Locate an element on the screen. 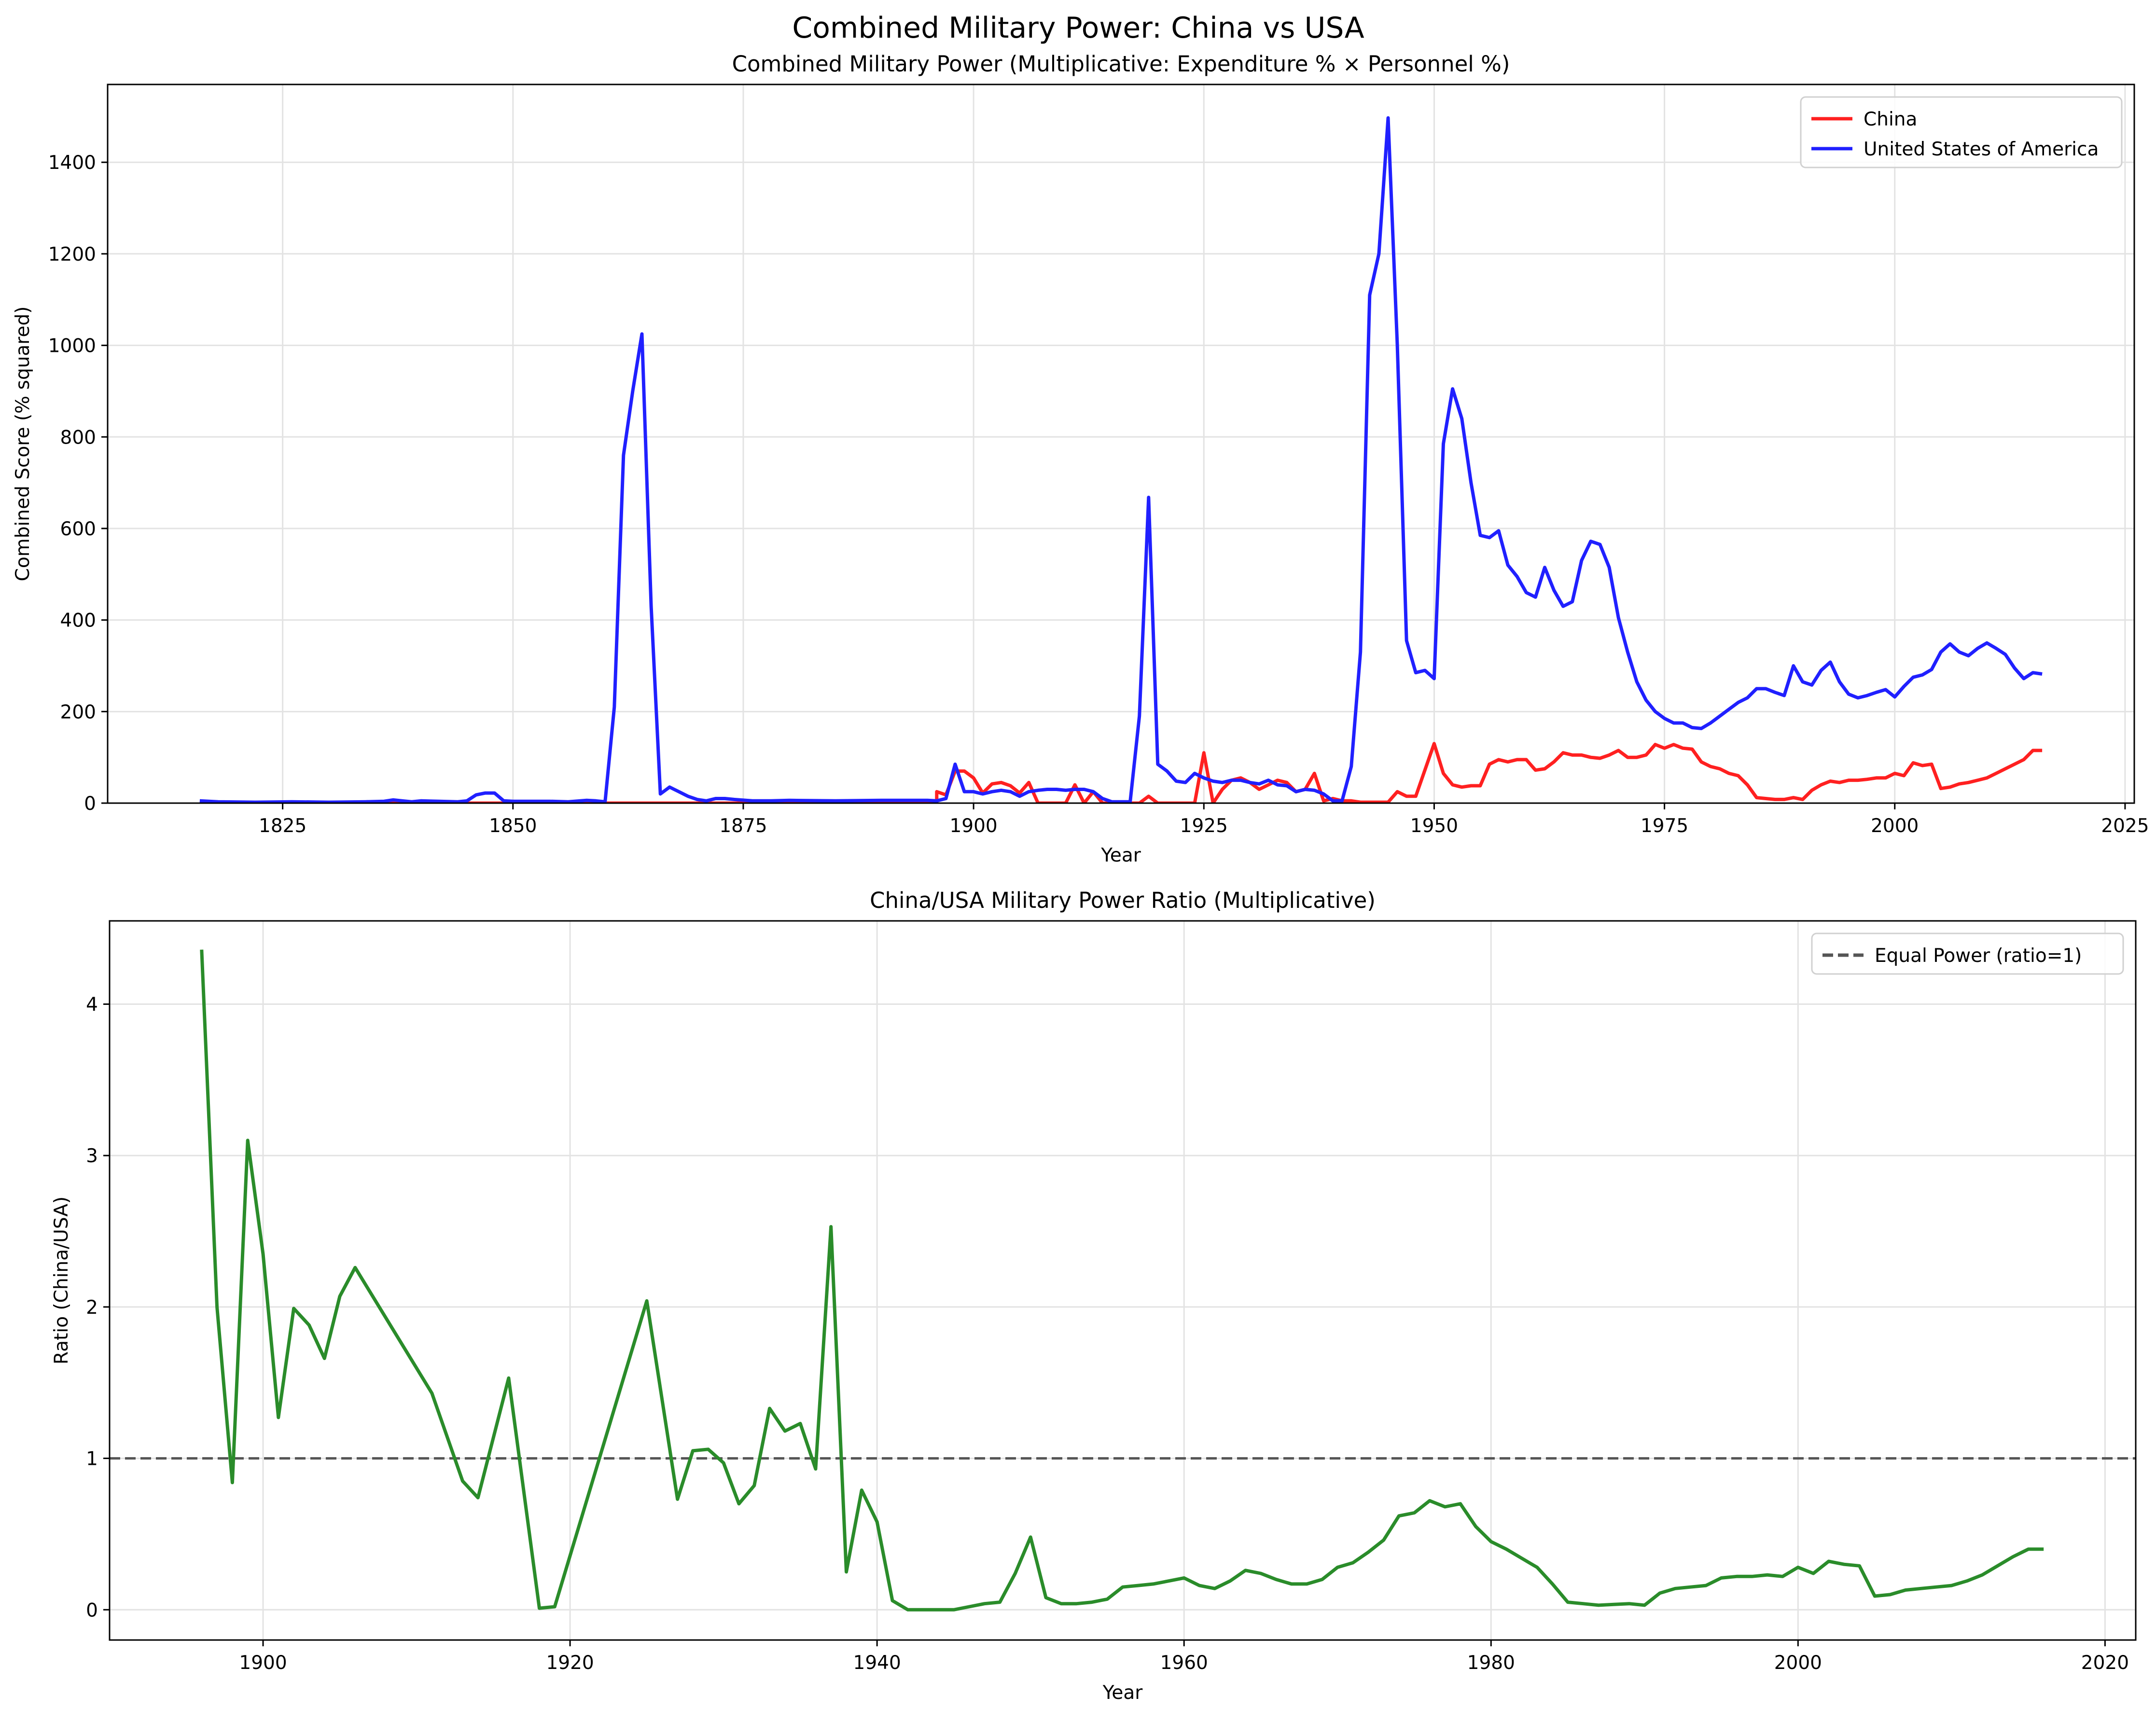 The height and width of the screenshot is (1710, 2156). y-tick-label: 400 is located at coordinates (78, 621).